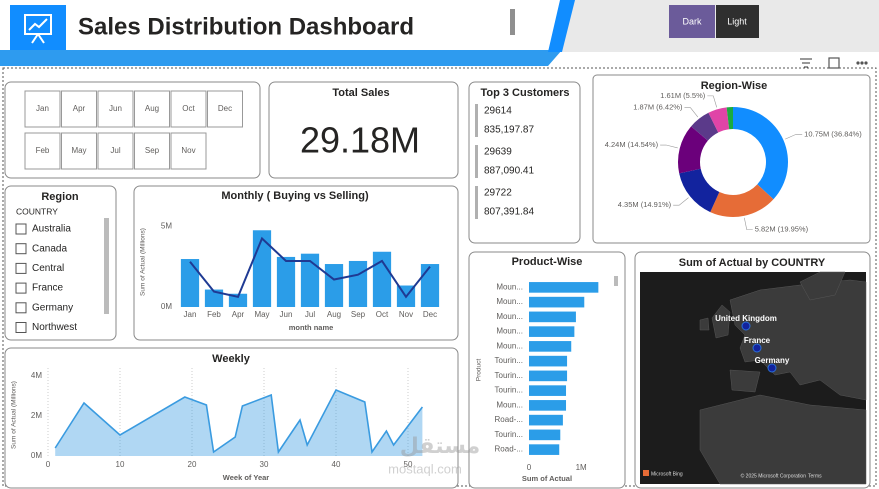  I want to click on month-label: Jul, so click(115, 150).